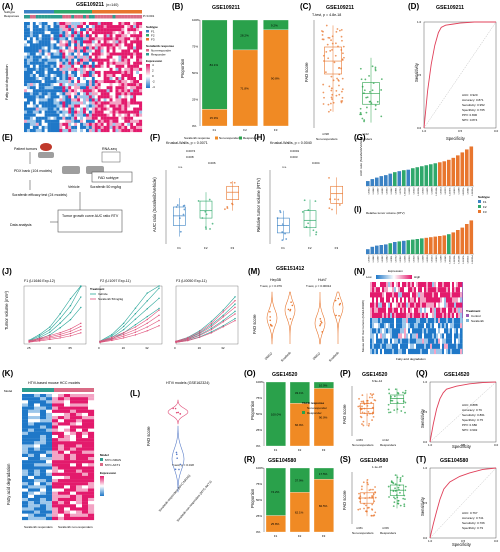  What do you see at coordinates (135, 393) in the screenshot?
I see `panel-letter-L: (L)` at bounding box center [135, 393].